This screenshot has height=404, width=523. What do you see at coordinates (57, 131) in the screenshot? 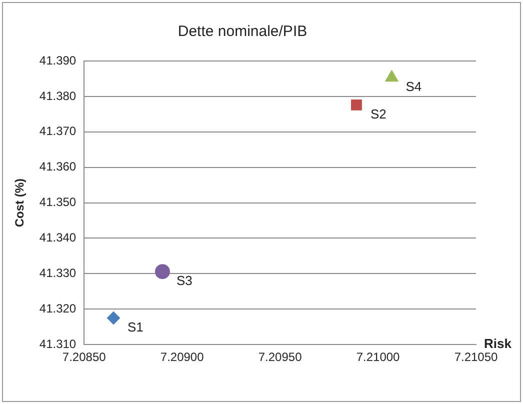
I see `y-tick-label: 41.370` at bounding box center [57, 131].